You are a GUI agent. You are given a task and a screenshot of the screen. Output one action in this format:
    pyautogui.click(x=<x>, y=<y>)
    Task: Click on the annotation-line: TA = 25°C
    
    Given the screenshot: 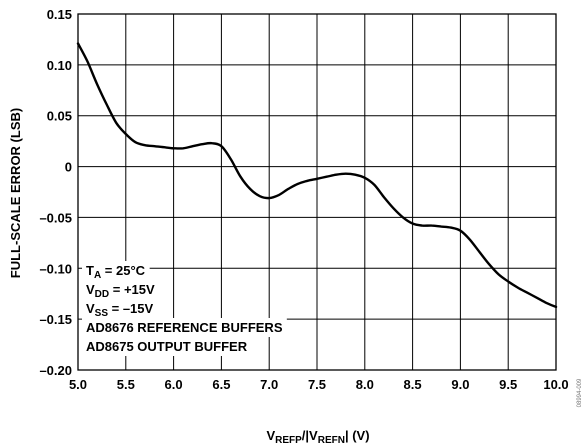 What is the action you would take?
    pyautogui.click(x=116, y=272)
    